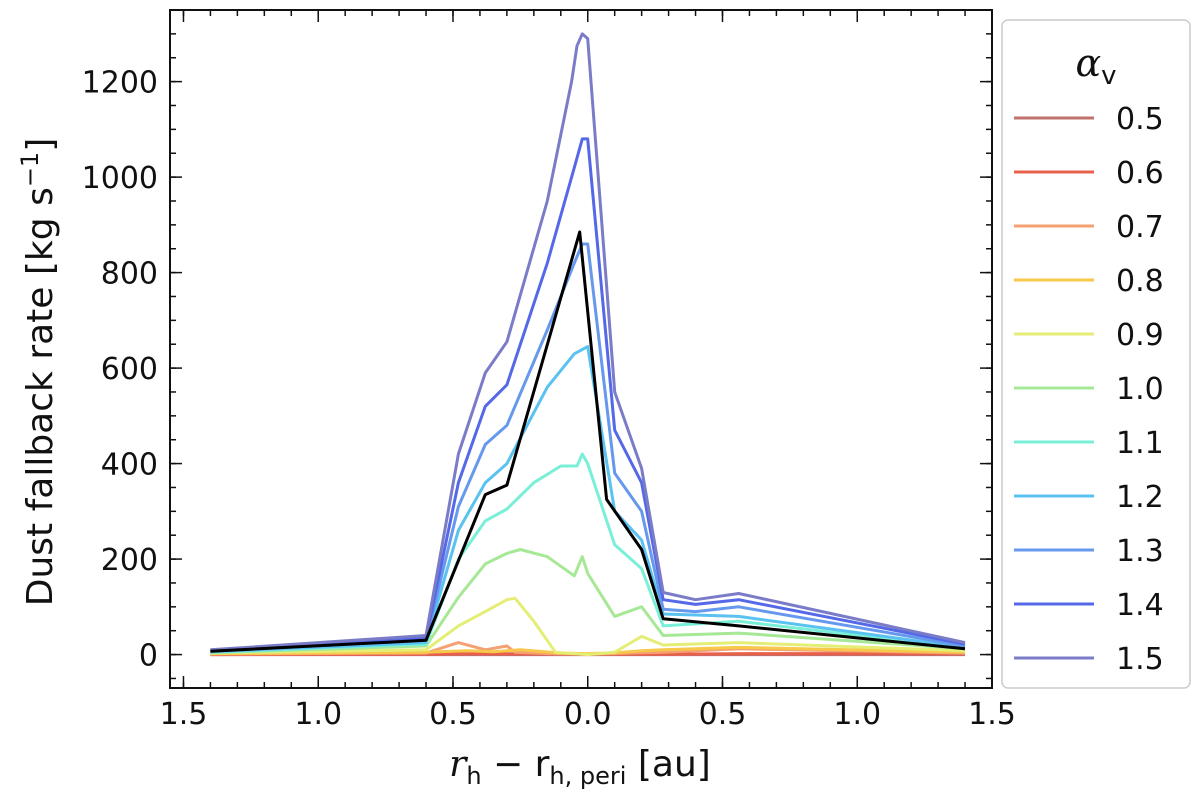 The height and width of the screenshot is (797, 1200). I want to click on x-axis-label-mid: − r, so click(516, 764).